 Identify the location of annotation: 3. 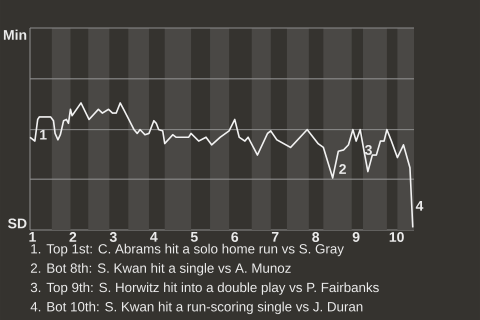
(368, 149).